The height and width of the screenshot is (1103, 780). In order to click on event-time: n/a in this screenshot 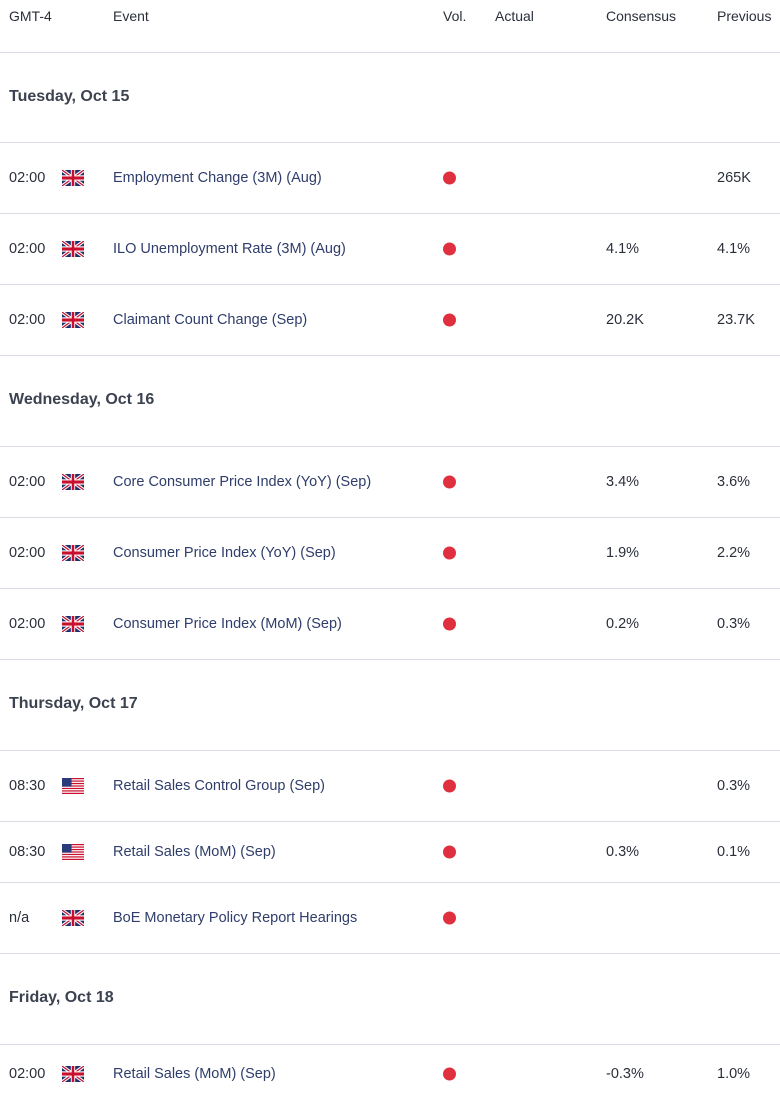, I will do `click(19, 918)`.